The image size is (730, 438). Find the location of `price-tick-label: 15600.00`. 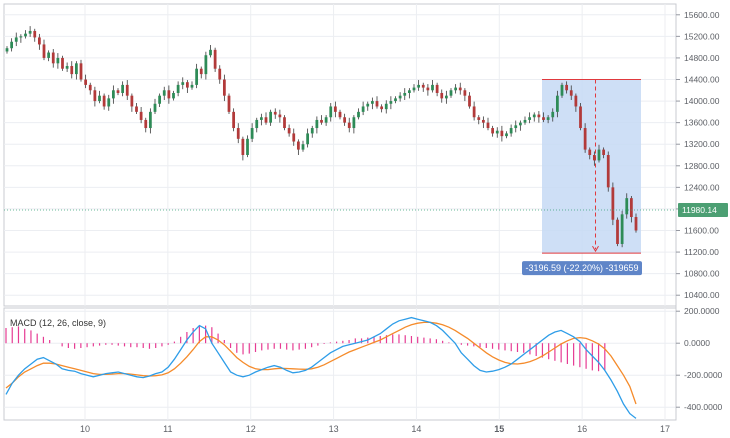

price-tick-label: 15600.00 is located at coordinates (702, 15).